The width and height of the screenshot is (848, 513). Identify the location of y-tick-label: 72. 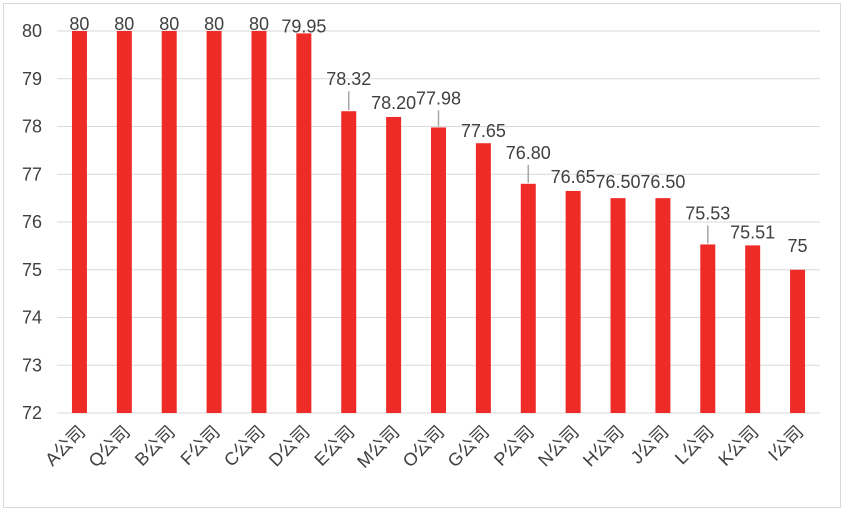
(32, 413).